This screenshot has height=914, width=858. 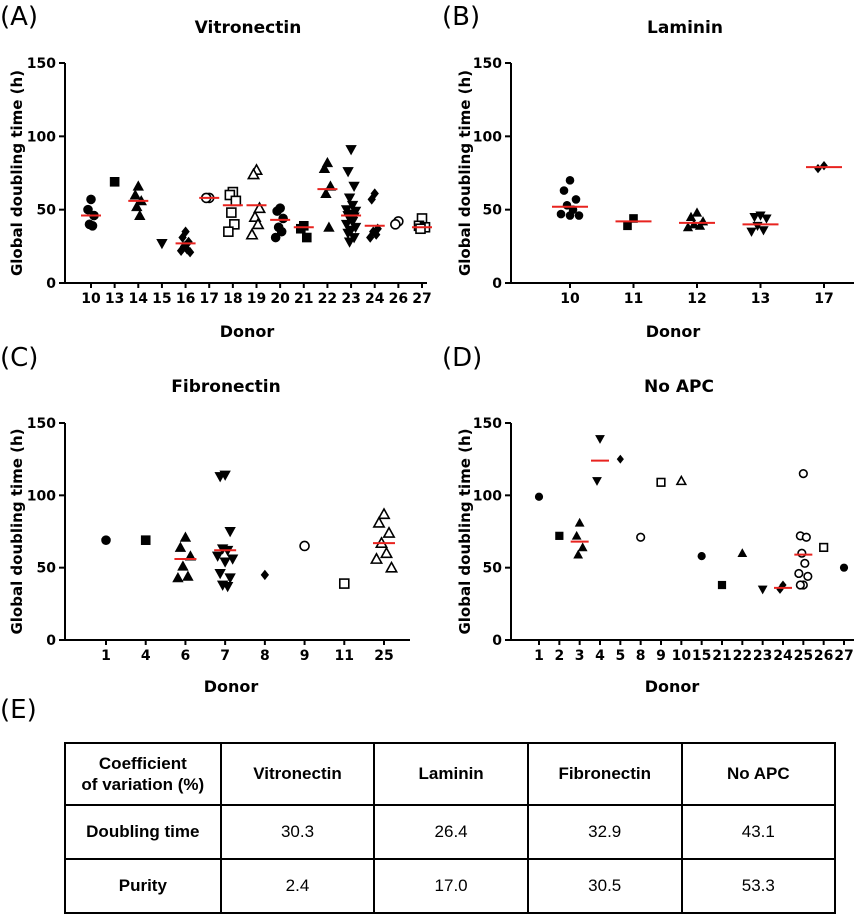 I want to click on cv-col-no-apc: No APC, so click(x=758, y=774).